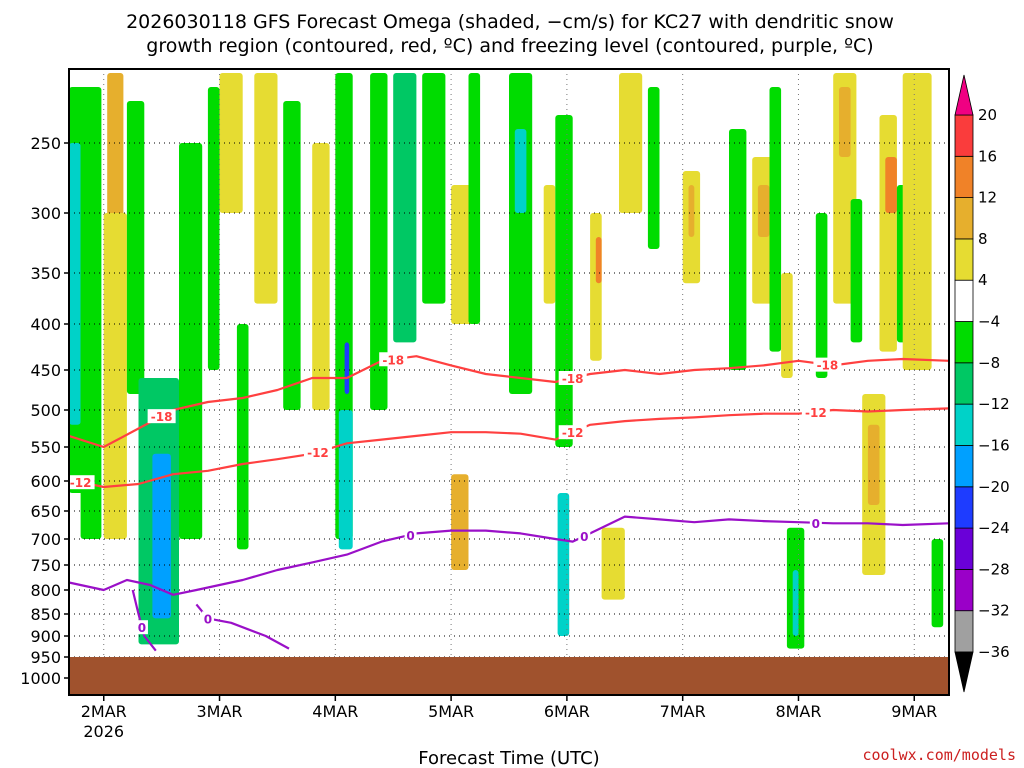 Image resolution: width=1024 pixels, height=768 pixels. Describe the element at coordinates (40, 678) in the screenshot. I see `y-tick-label-1000: 1000` at that location.